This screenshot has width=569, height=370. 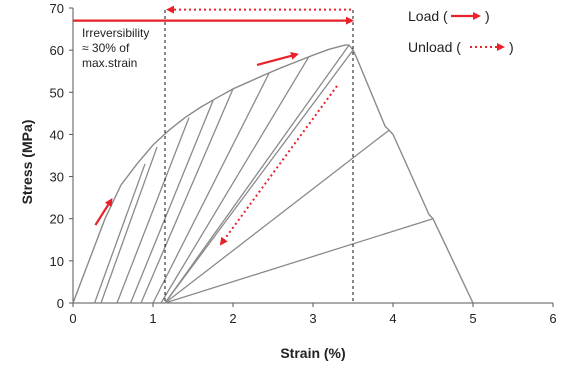 I want to click on y-tick-label: 40, so click(x=57, y=134).